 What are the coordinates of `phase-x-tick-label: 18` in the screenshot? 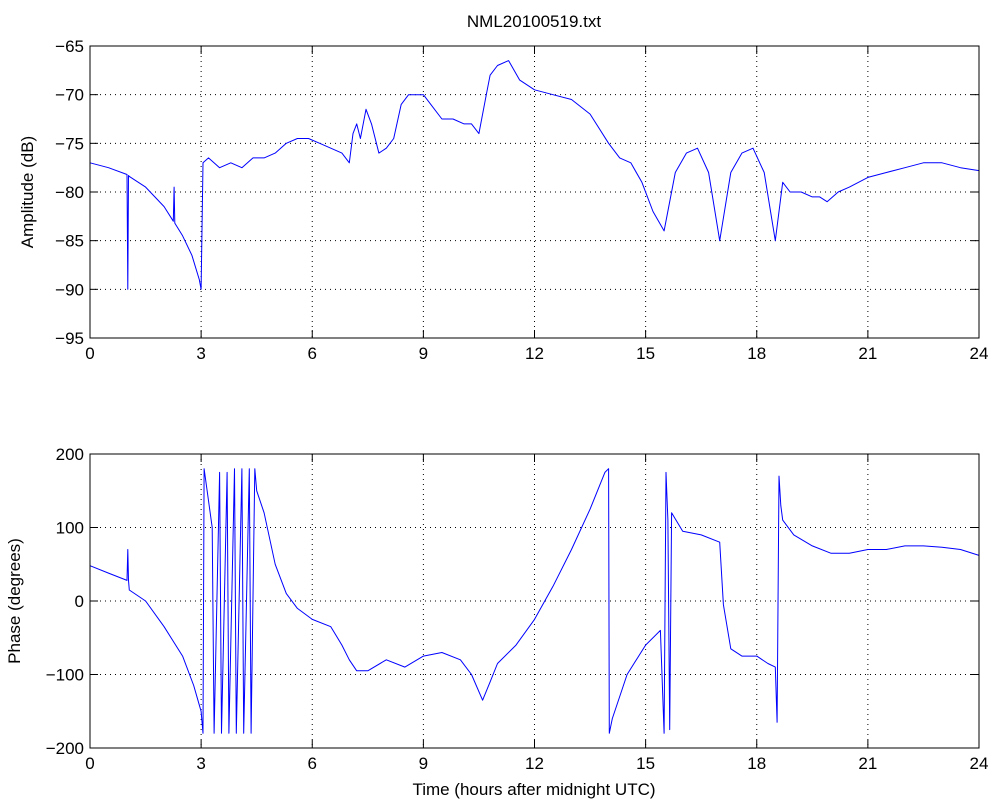 It's located at (756, 763).